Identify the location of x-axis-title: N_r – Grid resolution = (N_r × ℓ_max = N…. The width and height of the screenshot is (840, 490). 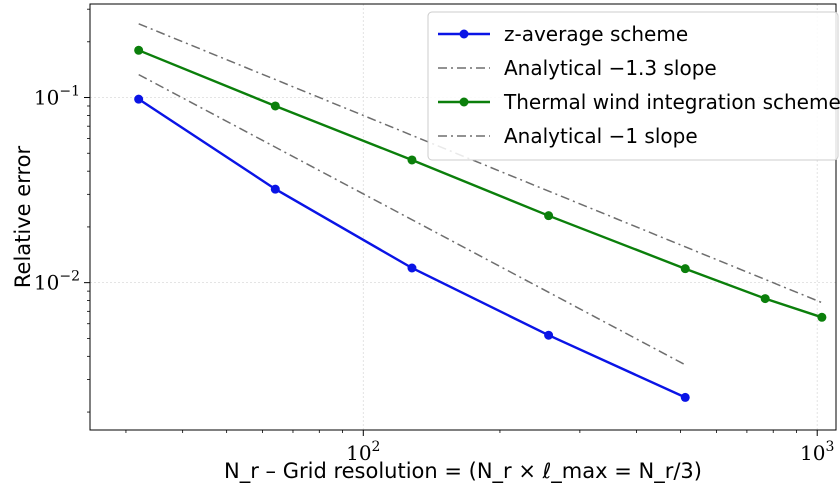
(463, 471).